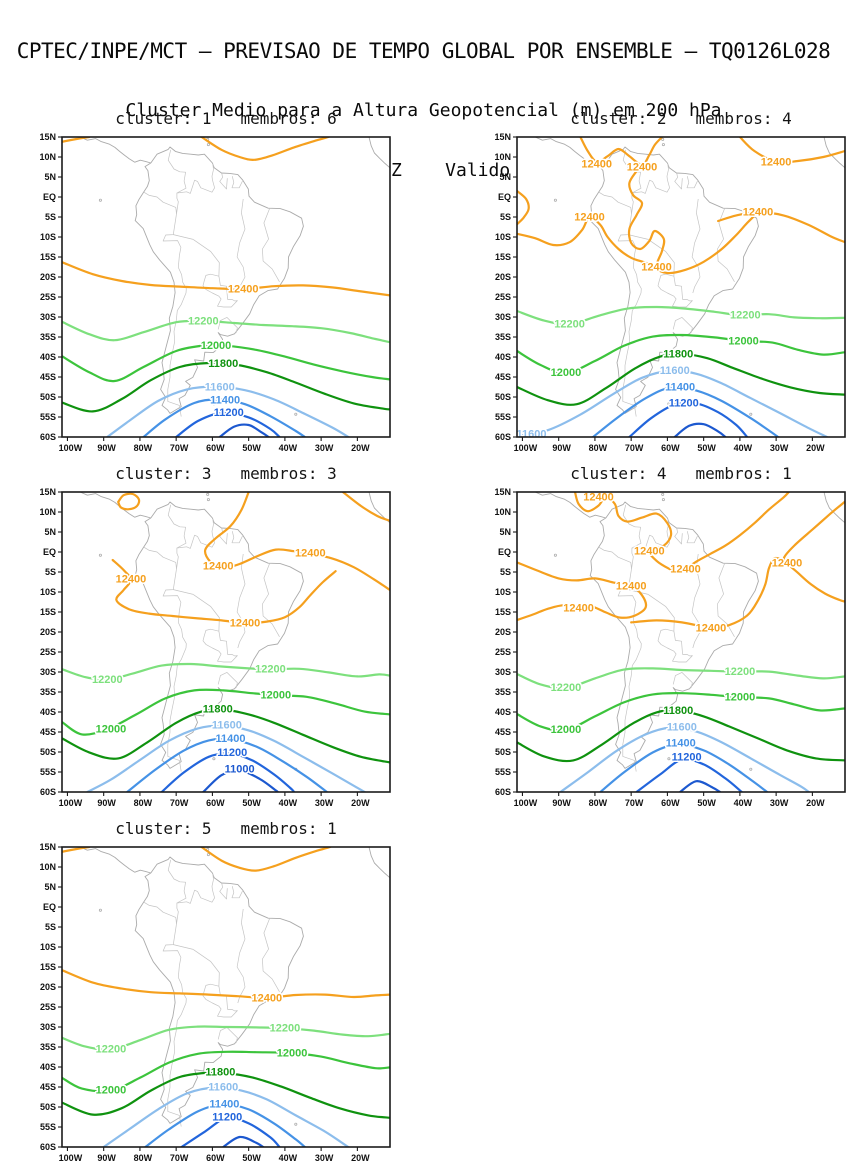  Describe the element at coordinates (226, 828) in the screenshot. I see `panel-title: cluster: 5 membros: 1` at that location.